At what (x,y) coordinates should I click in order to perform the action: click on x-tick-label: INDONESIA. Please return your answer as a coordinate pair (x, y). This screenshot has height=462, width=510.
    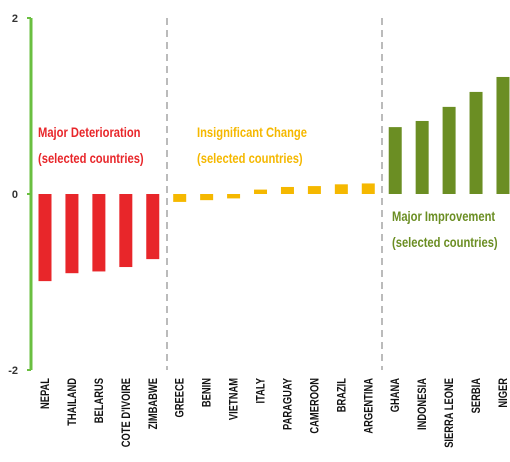
    Looking at the image, I should click on (422, 404).